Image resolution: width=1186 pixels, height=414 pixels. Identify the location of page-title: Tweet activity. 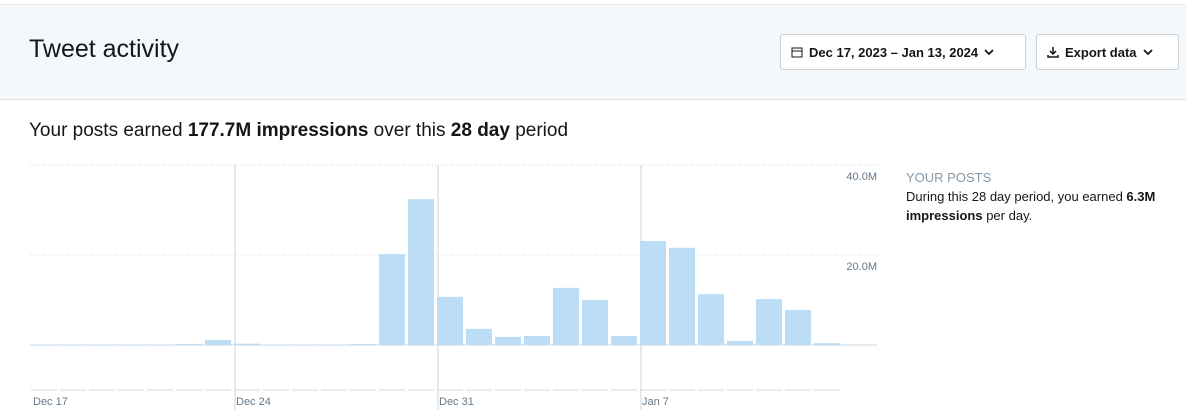
(104, 49).